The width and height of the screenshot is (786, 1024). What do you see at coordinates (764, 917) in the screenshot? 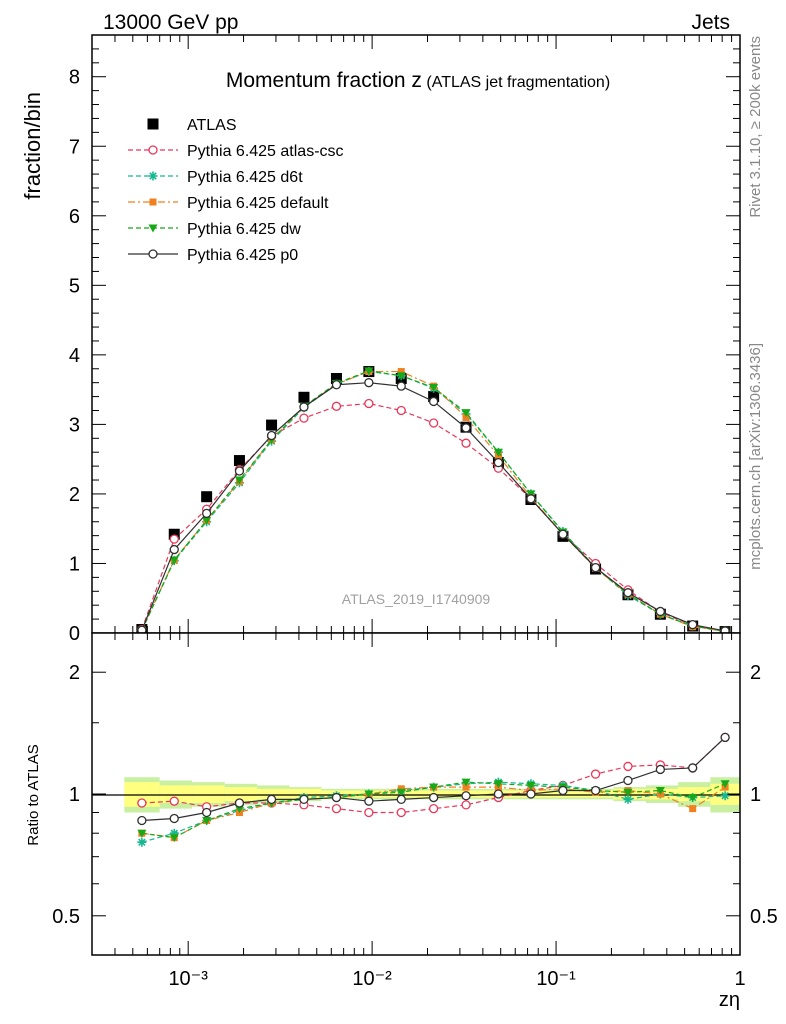
I see `y-tick-label-right: 0.5` at bounding box center [764, 917].